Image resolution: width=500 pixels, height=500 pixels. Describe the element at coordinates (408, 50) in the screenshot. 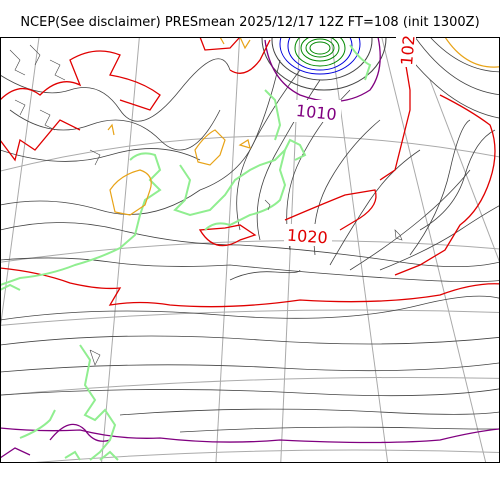

I see `contour-label-102: 102` at that location.